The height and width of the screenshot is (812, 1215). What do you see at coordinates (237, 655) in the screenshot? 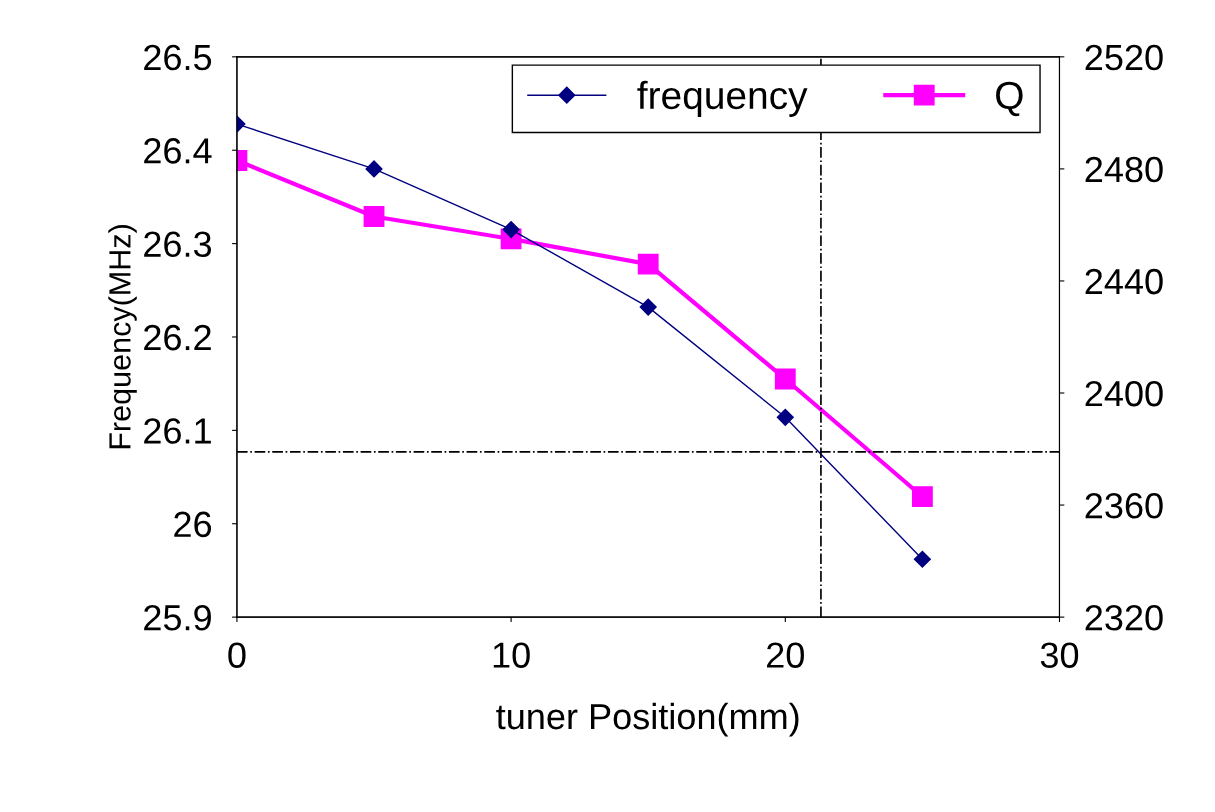
I see `x-tick-label: 0` at bounding box center [237, 655].